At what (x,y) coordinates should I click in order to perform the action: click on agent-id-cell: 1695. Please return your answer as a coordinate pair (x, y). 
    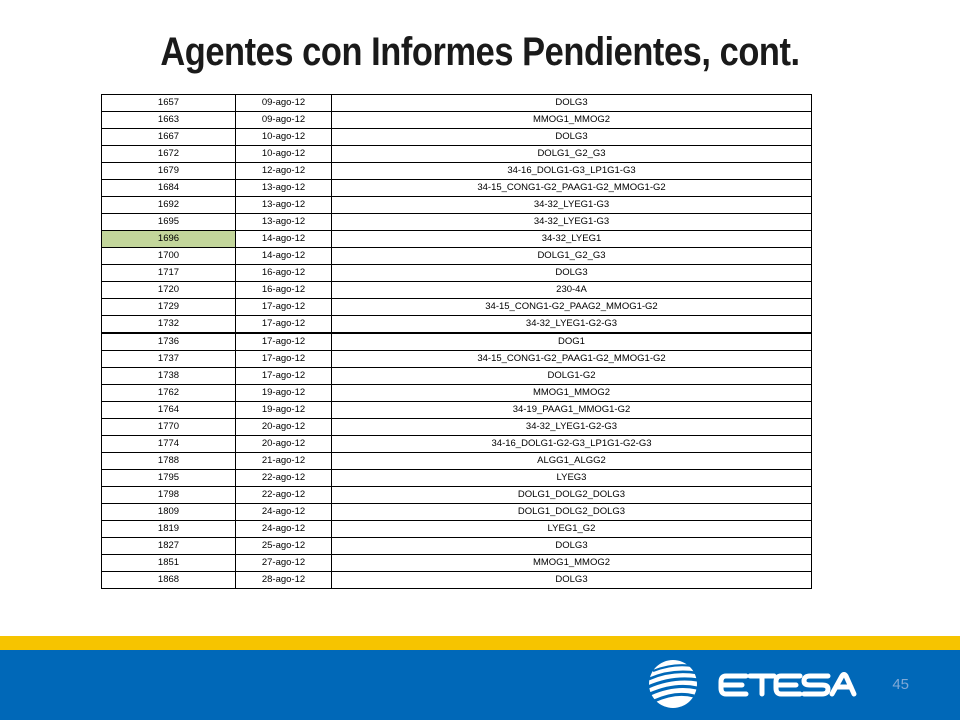
    Looking at the image, I should click on (168, 222).